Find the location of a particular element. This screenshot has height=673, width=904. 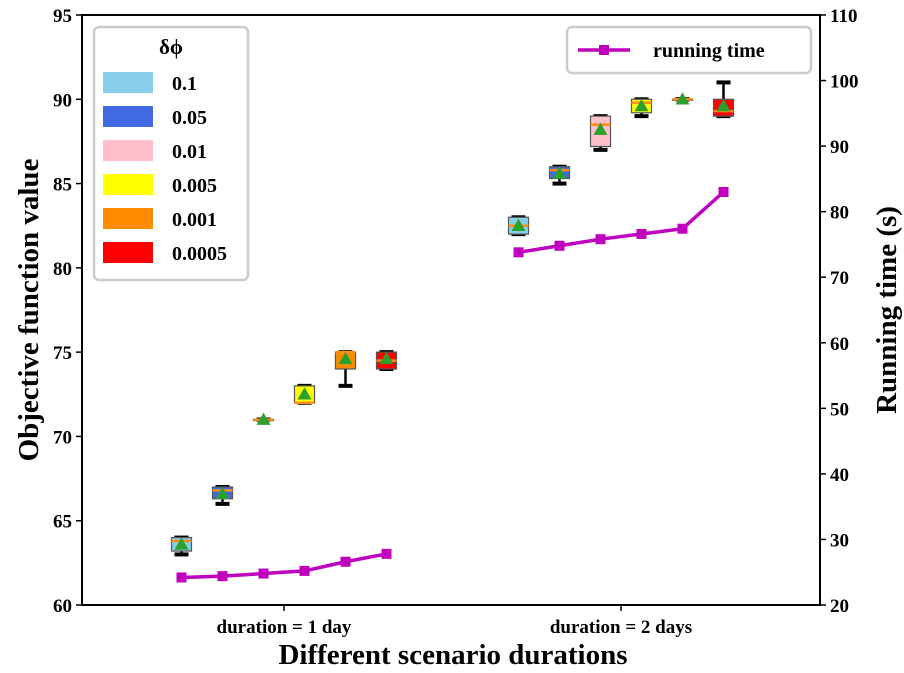

left-y-tick-label: 60 is located at coordinates (62, 606).